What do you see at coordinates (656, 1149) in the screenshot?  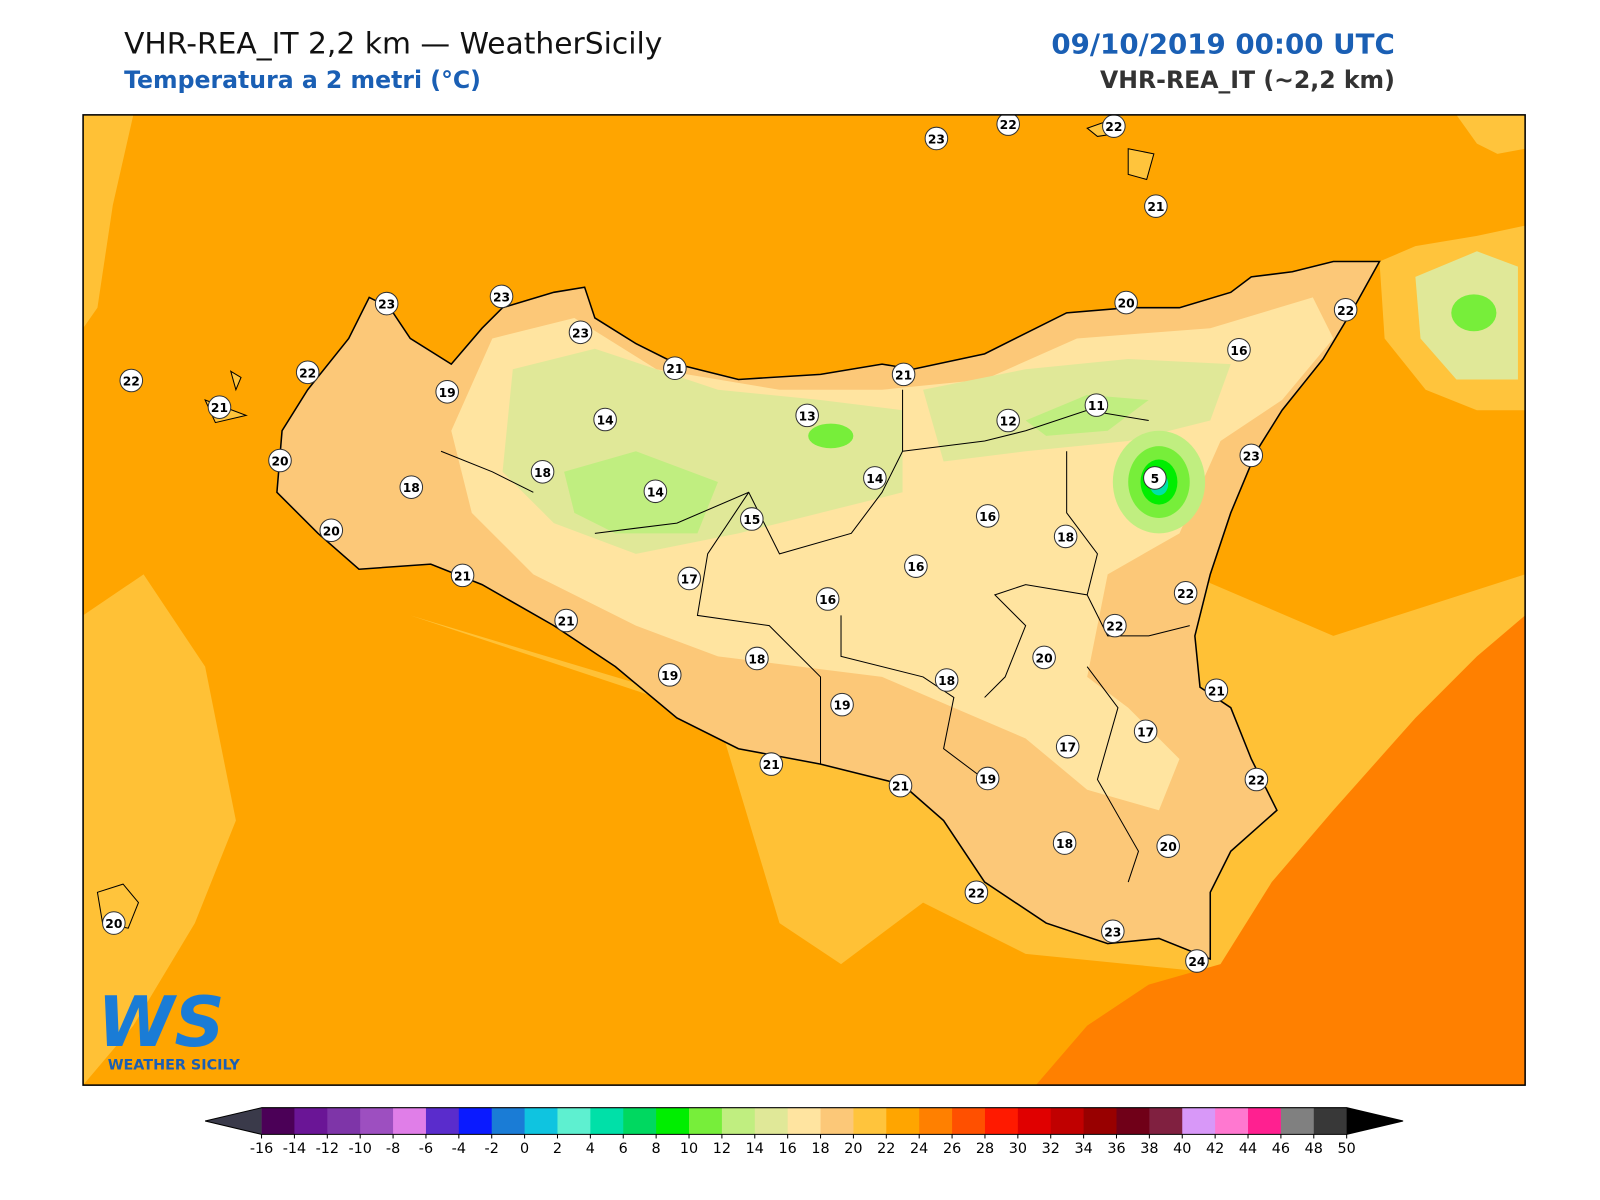 I see `colorbar-tick-label: 8` at bounding box center [656, 1149].